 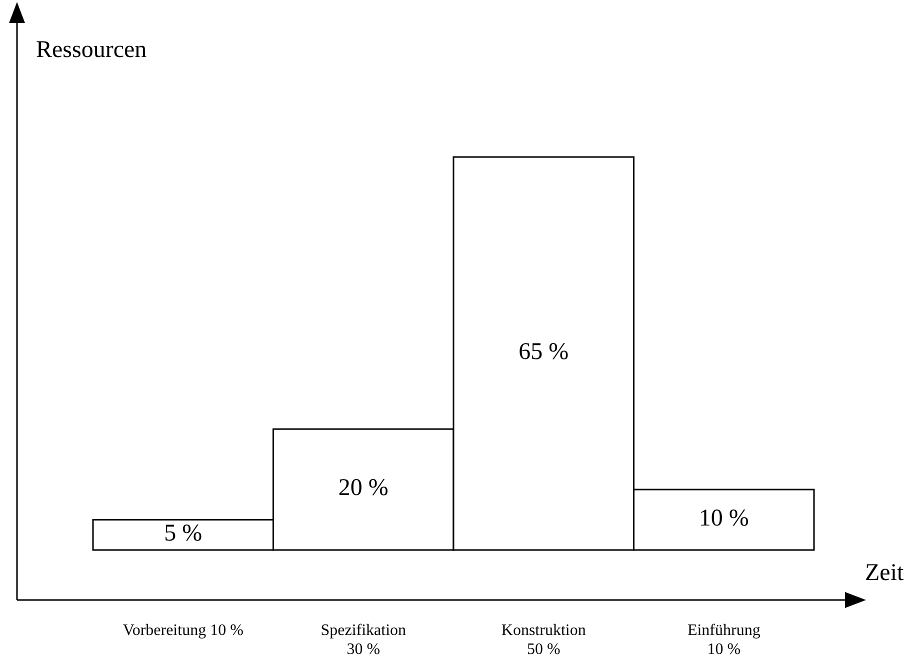 What do you see at coordinates (183, 630) in the screenshot?
I see `x-tick-label: Vorbereitung 10 %` at bounding box center [183, 630].